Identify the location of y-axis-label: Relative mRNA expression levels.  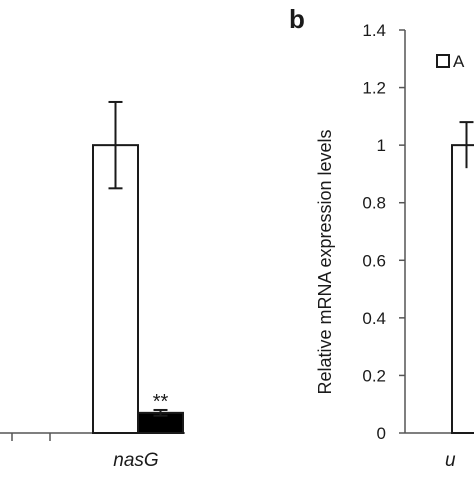
(325, 261).